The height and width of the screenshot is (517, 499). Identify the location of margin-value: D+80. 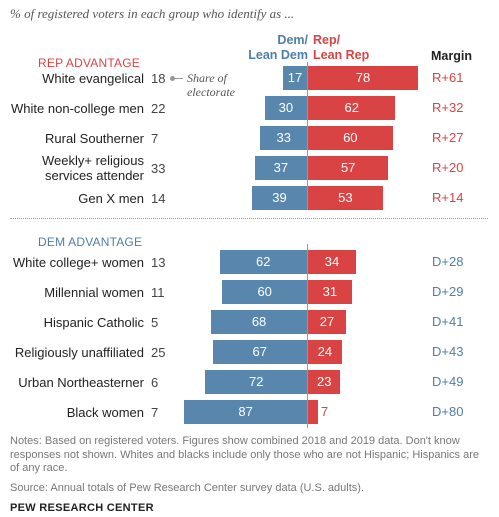
(448, 411).